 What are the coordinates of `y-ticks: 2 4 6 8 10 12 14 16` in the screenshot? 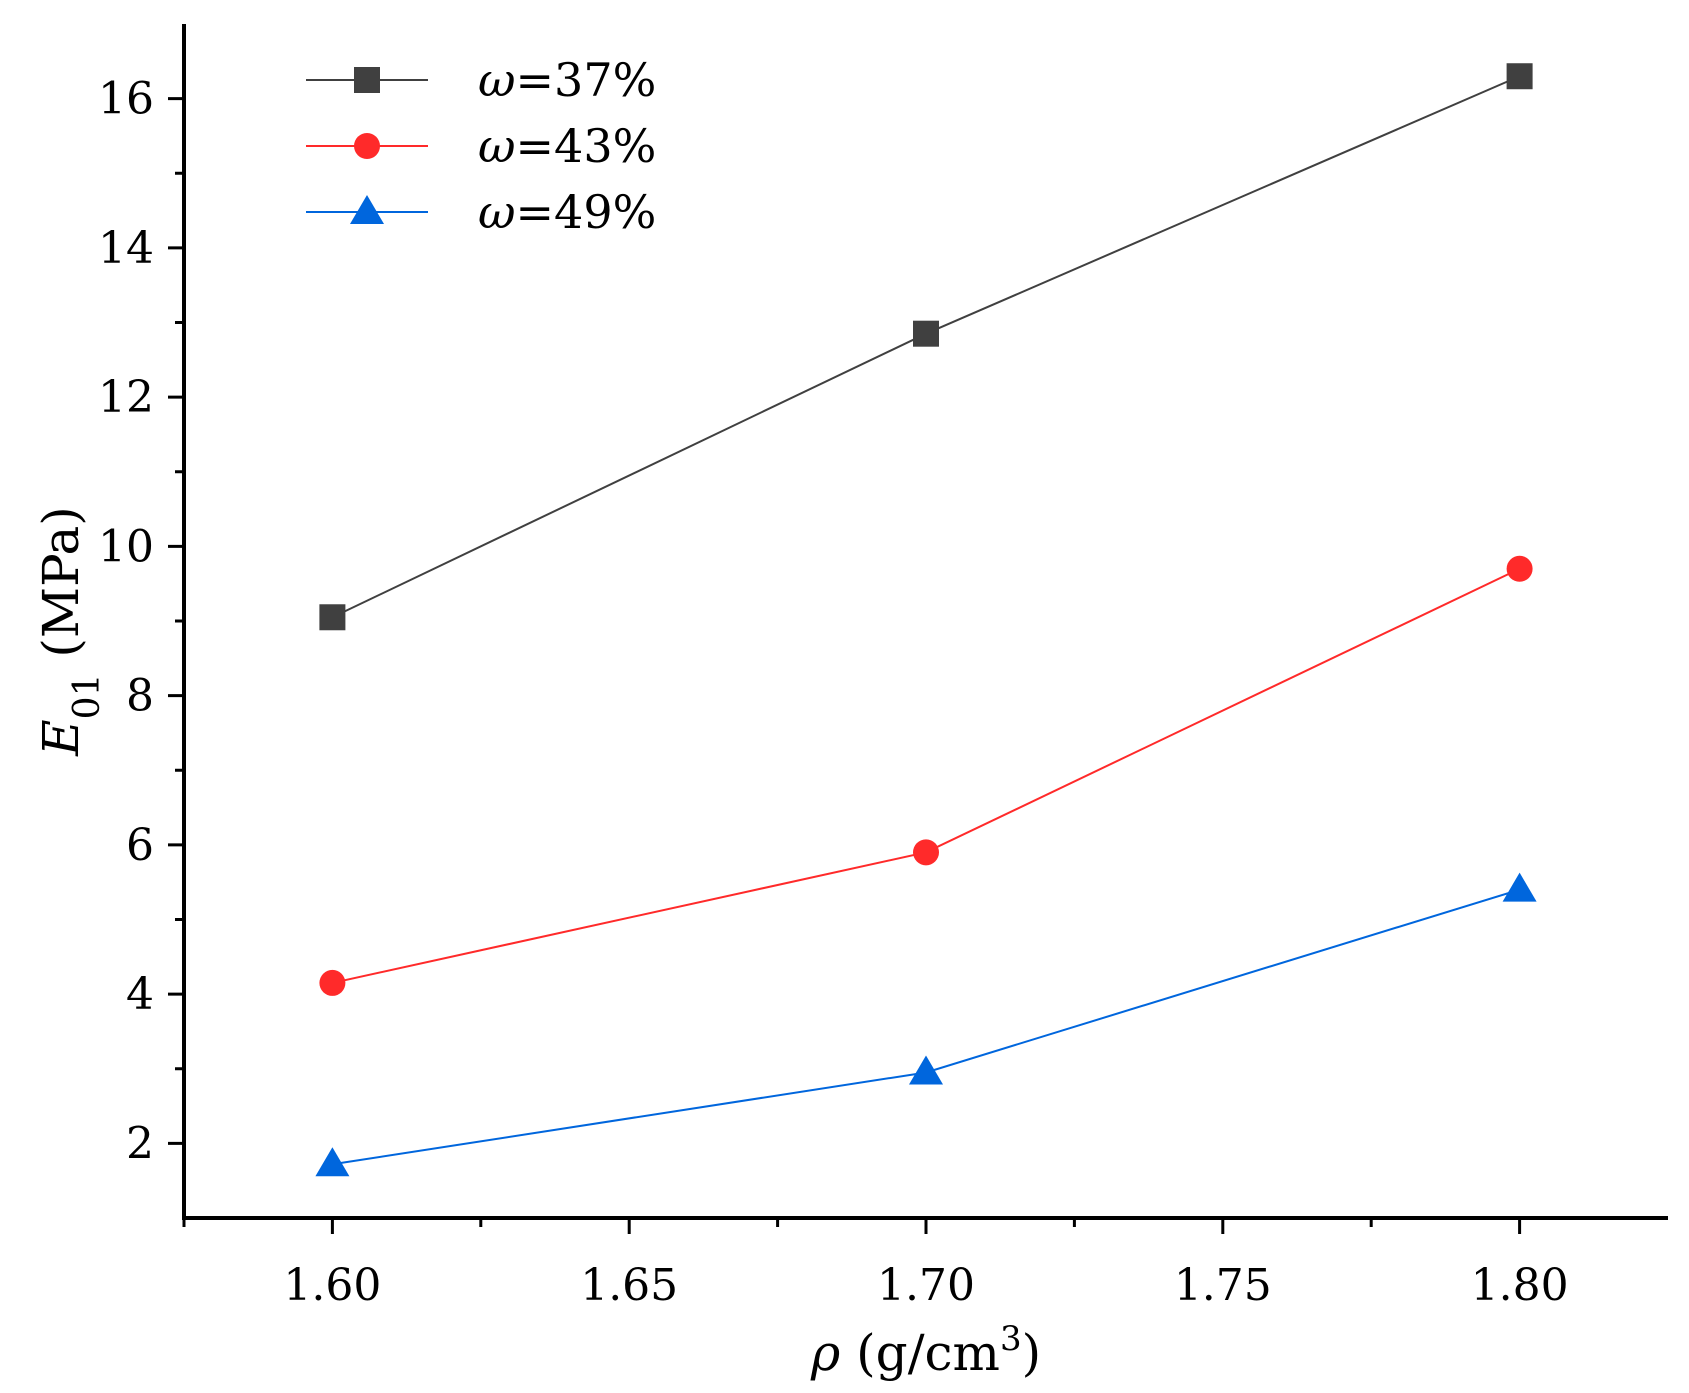 It's located at (141, 621).